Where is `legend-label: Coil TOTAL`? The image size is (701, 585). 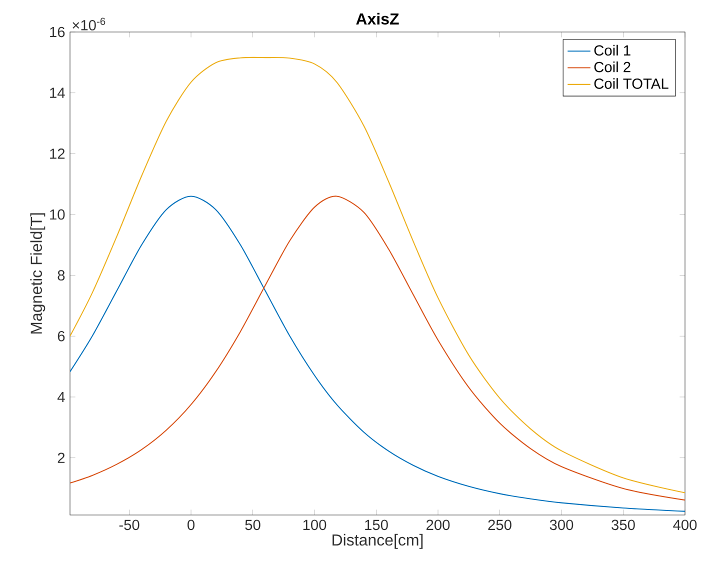 legend-label: Coil TOTAL is located at coordinates (631, 83).